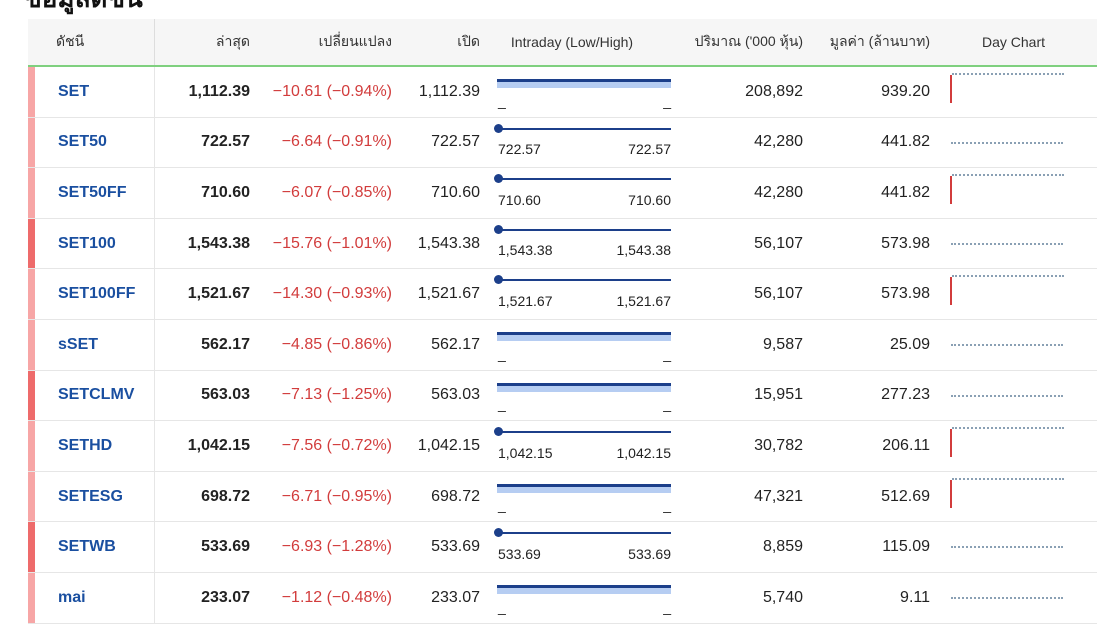  What do you see at coordinates (782, 597) in the screenshot?
I see `volume: 5,740` at bounding box center [782, 597].